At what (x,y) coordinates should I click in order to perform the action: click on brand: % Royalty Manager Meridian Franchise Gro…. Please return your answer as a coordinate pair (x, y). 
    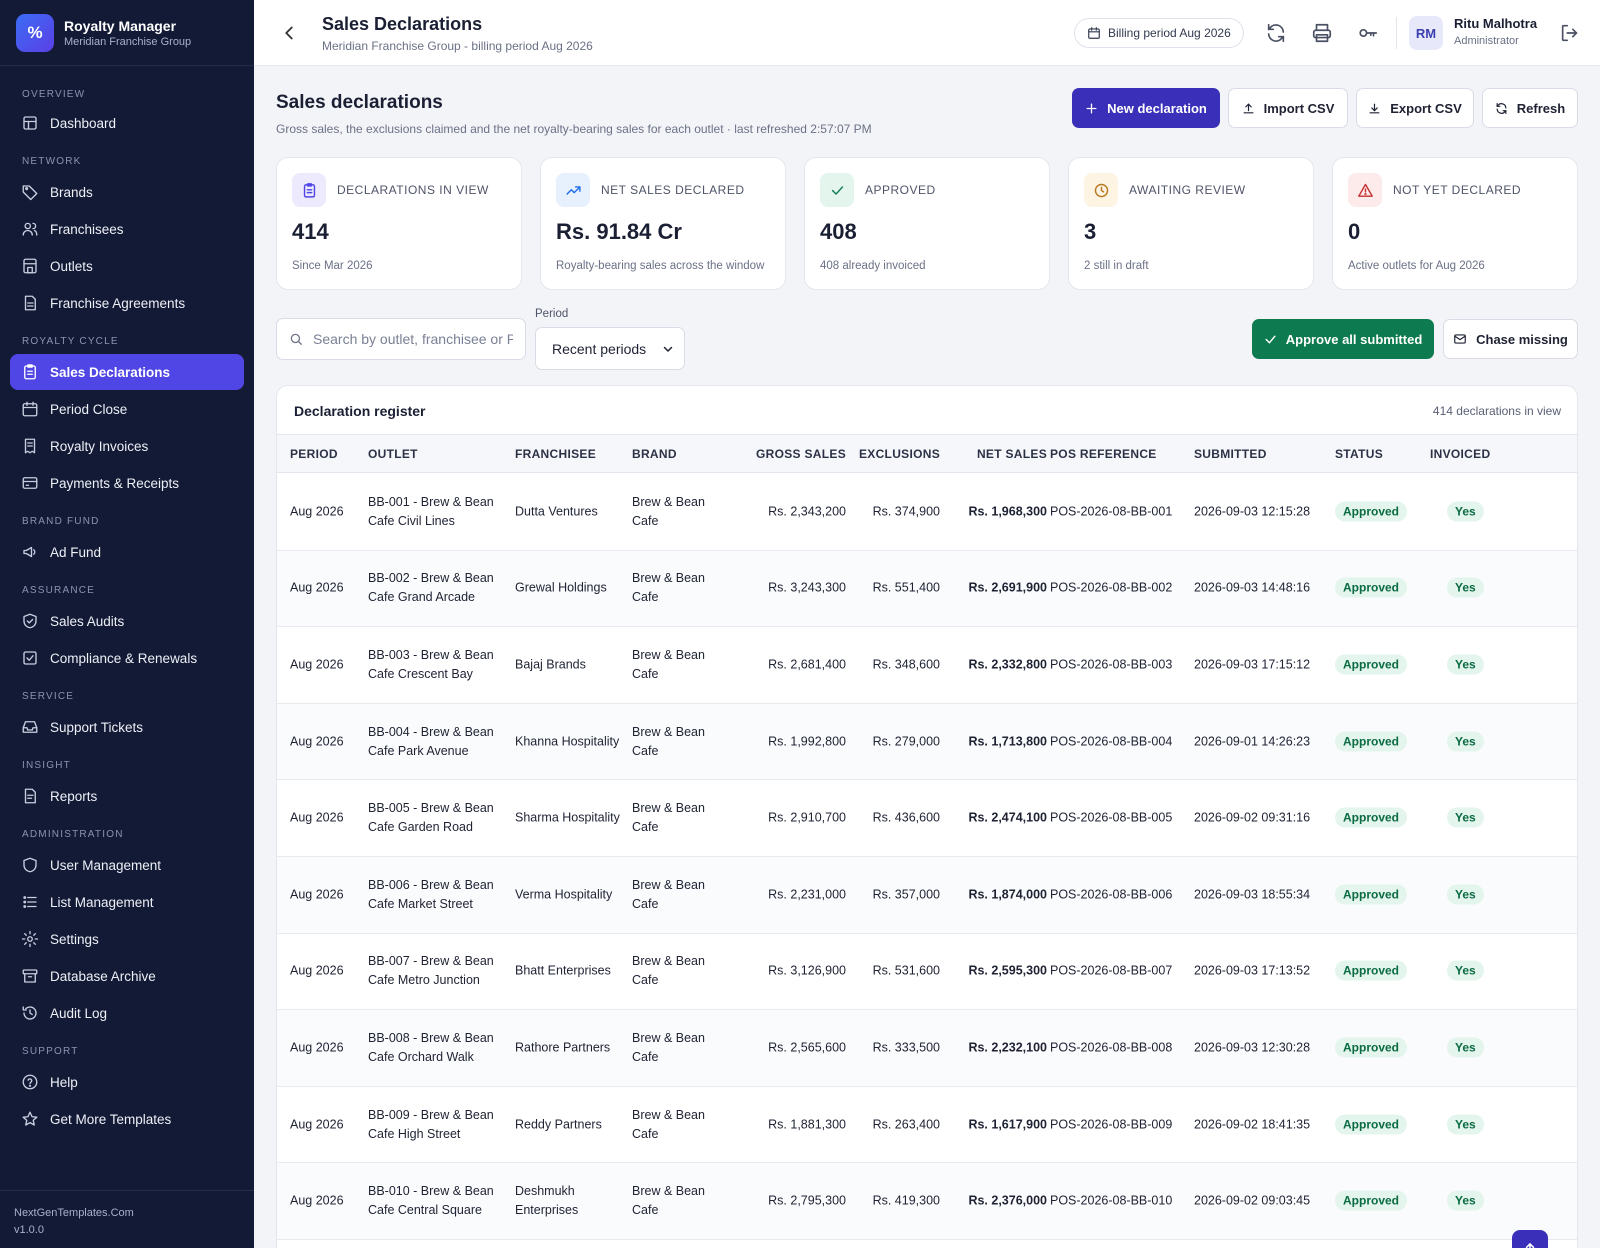
    Looking at the image, I should click on (127, 33).